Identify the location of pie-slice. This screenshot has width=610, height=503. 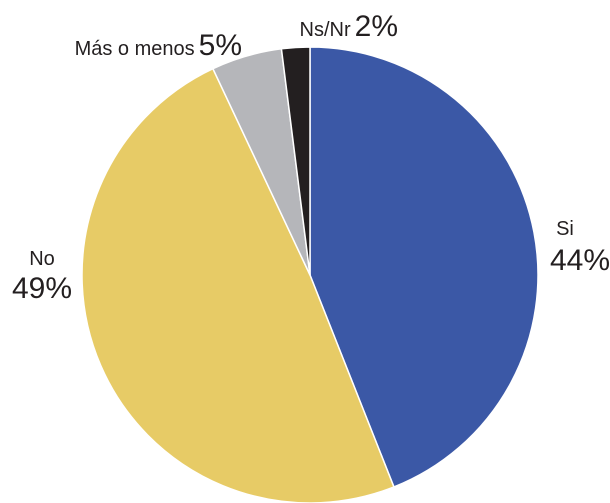
(295, 161).